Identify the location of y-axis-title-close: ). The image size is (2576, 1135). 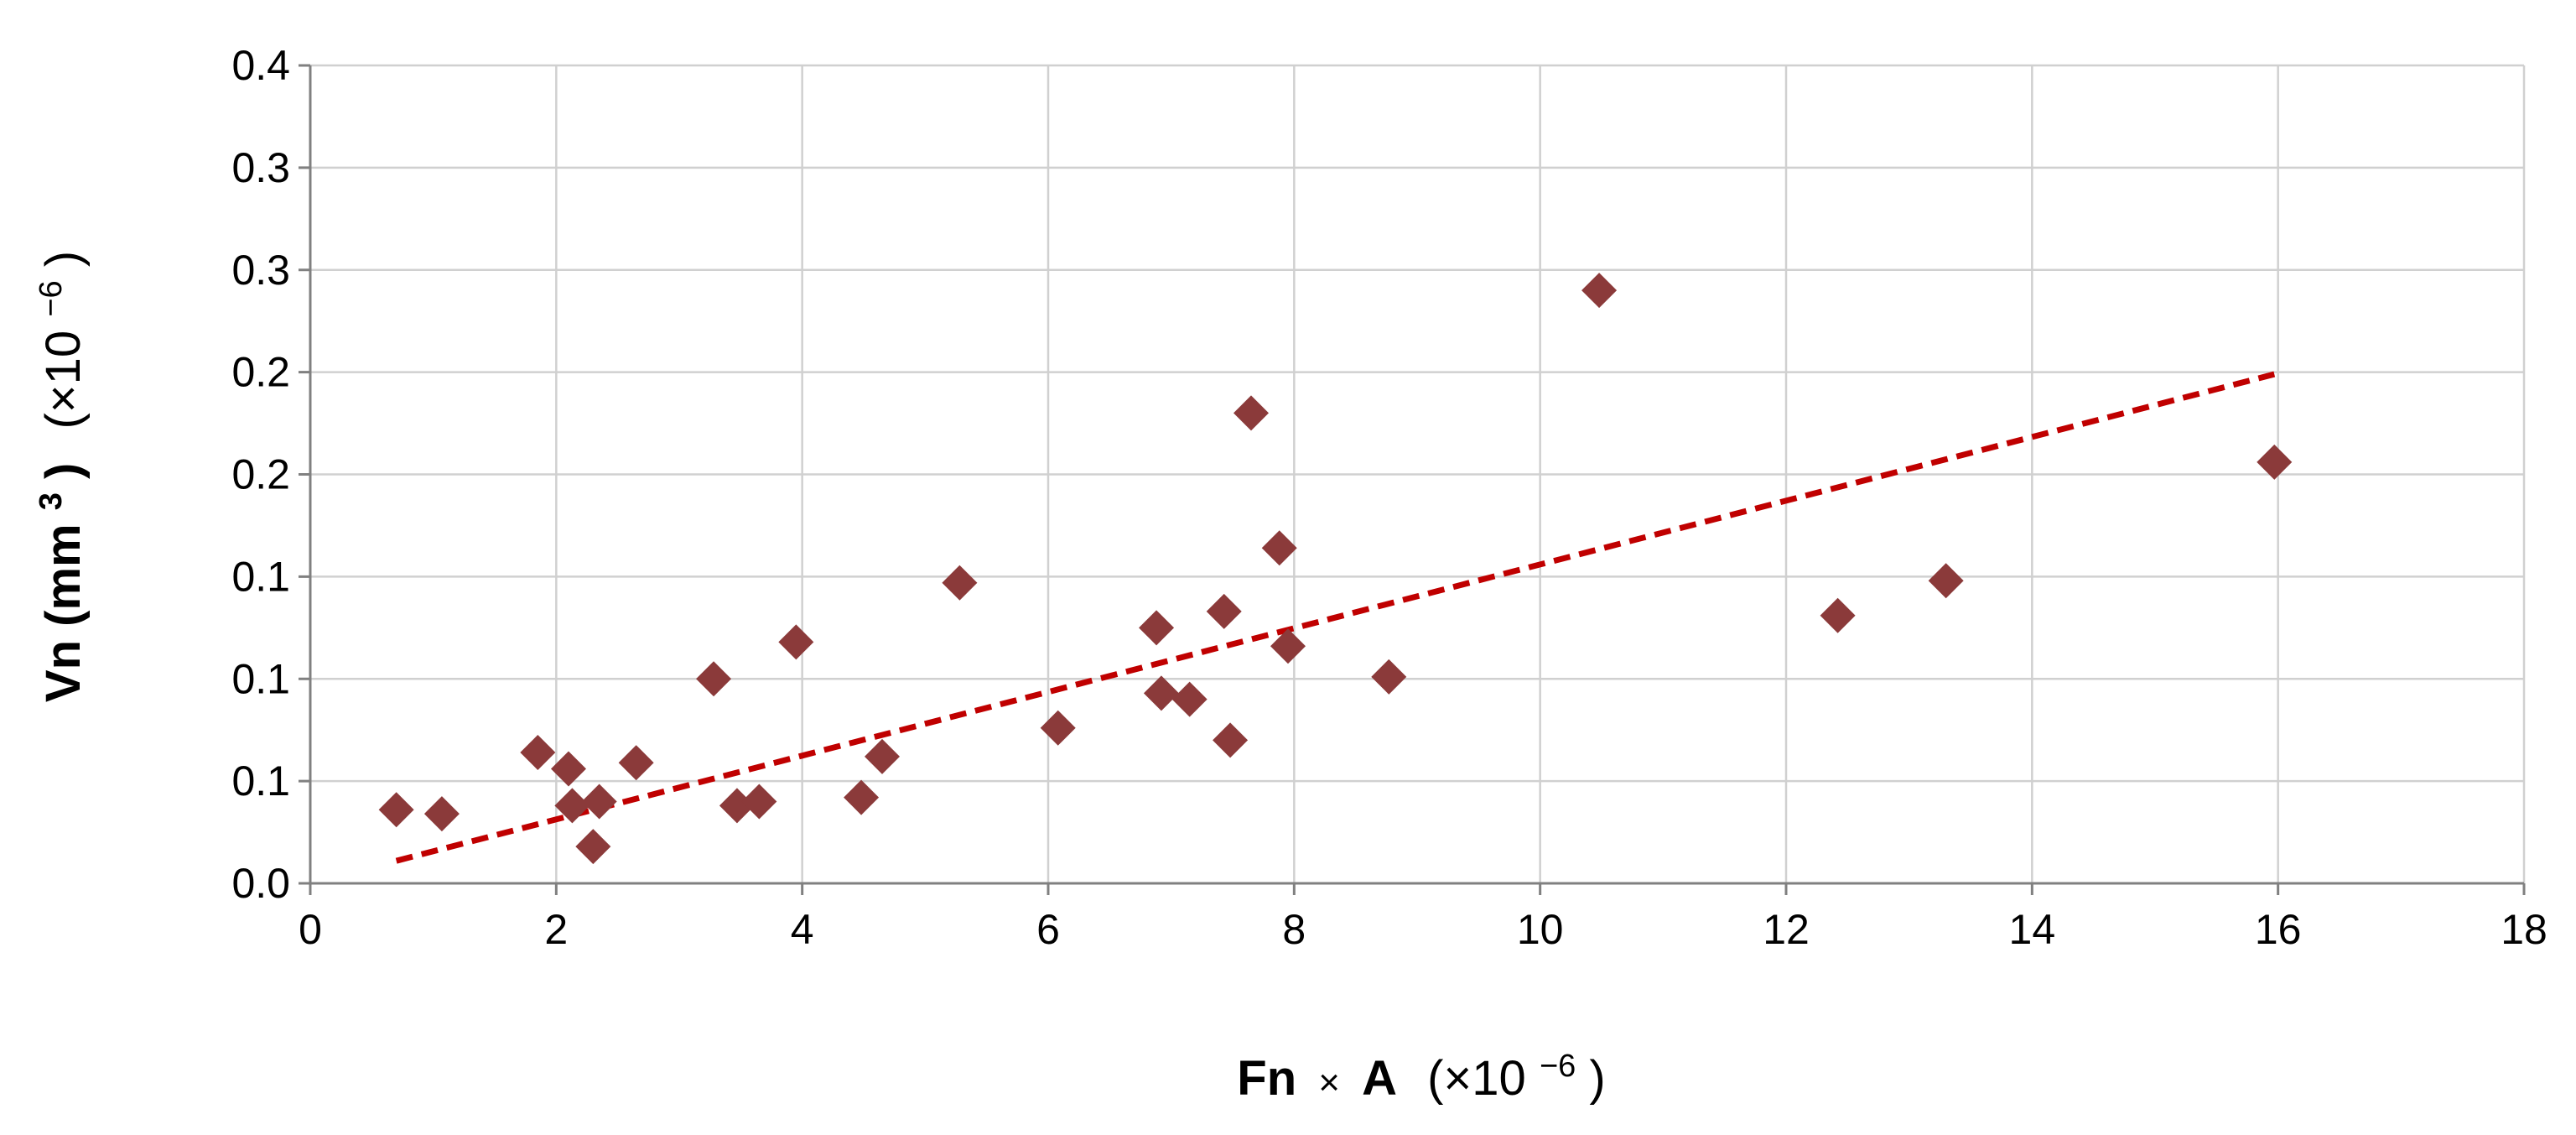
(63, 259).